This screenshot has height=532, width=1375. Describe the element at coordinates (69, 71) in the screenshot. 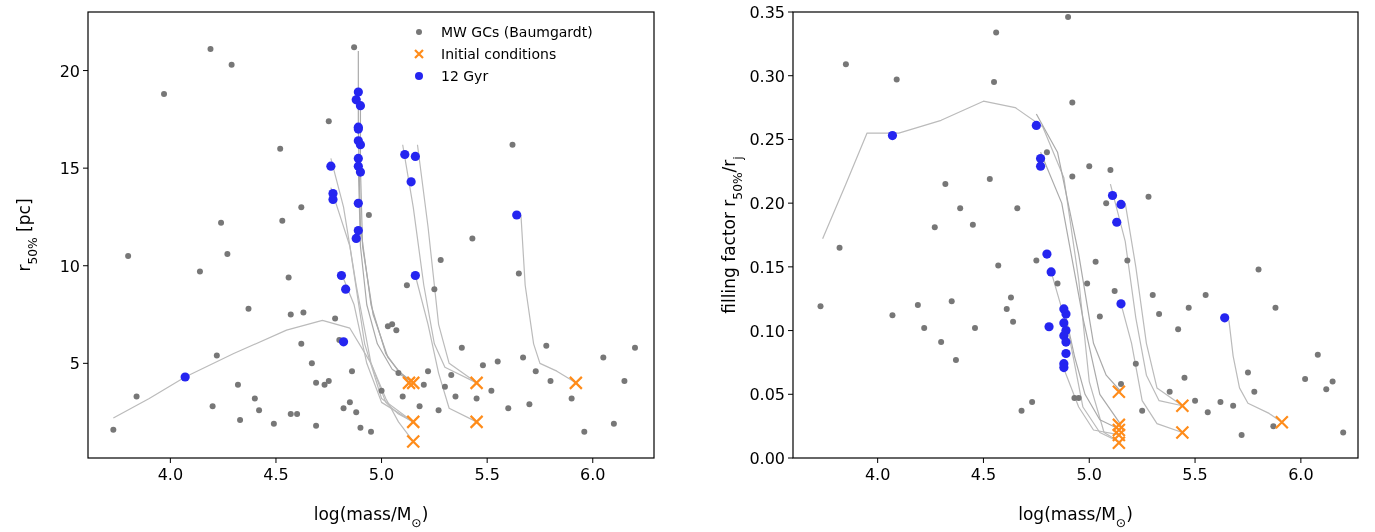

I see `y-tick-label: 20` at that location.